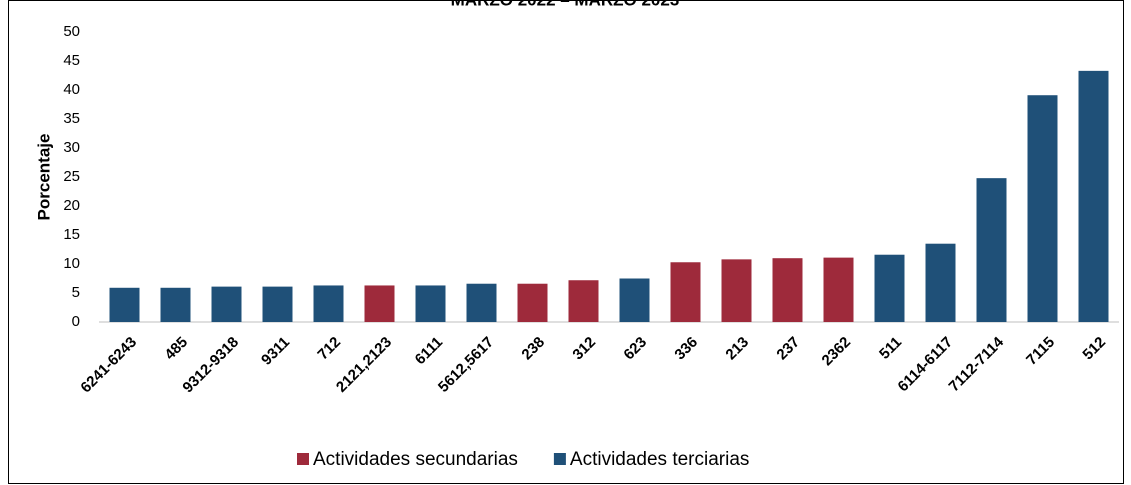  I want to click on legend-label: Actividades secundarias, so click(415, 459).